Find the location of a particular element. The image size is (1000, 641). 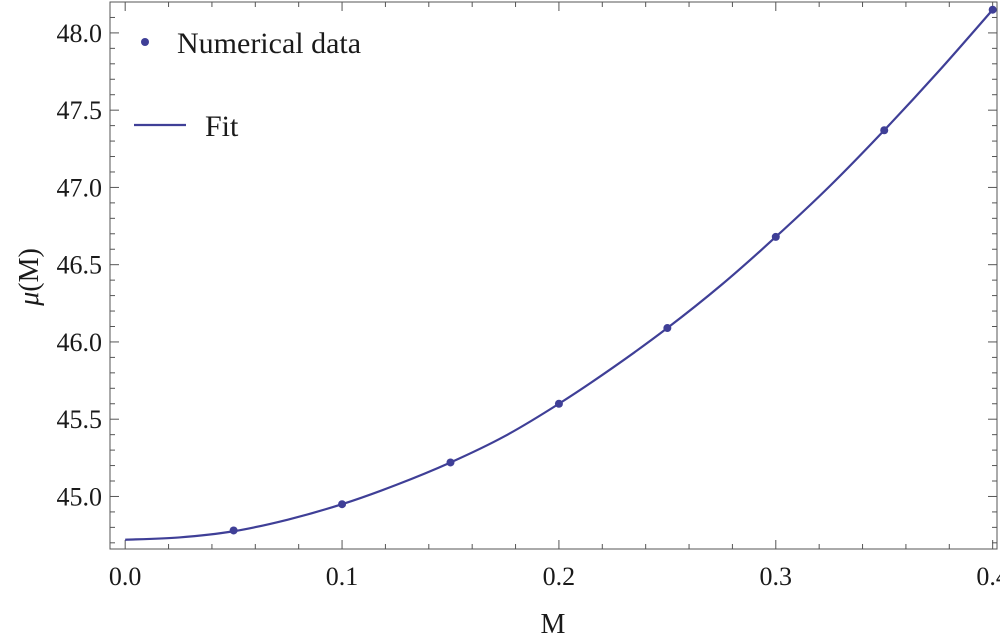

x-tick-label: 0.2 is located at coordinates (559, 576).